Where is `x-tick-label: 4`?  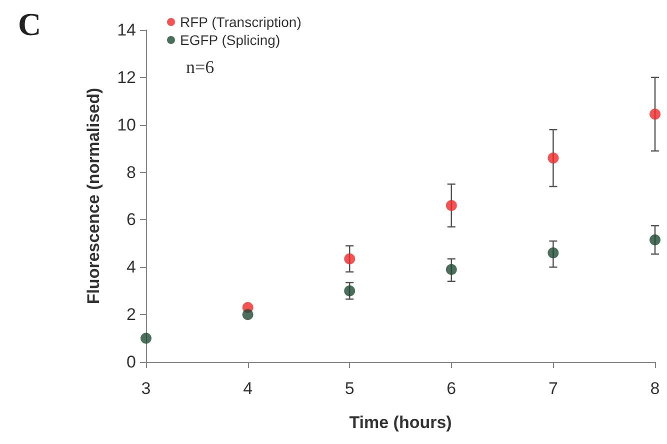 x-tick-label: 4 is located at coordinates (248, 388).